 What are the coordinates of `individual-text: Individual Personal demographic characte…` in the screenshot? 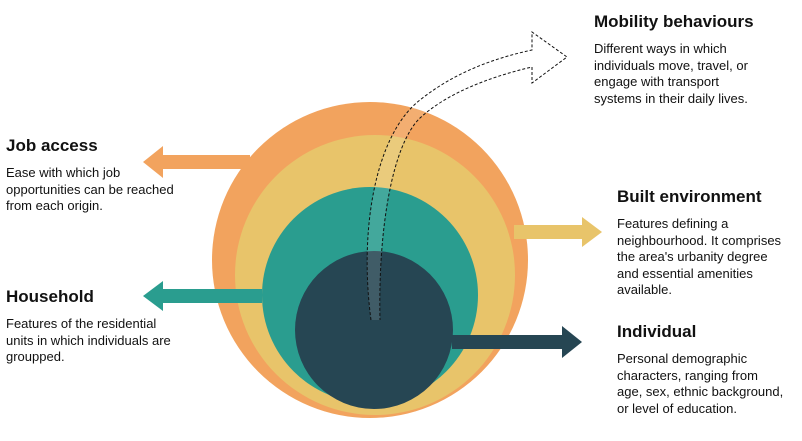 It's located at (708, 369).